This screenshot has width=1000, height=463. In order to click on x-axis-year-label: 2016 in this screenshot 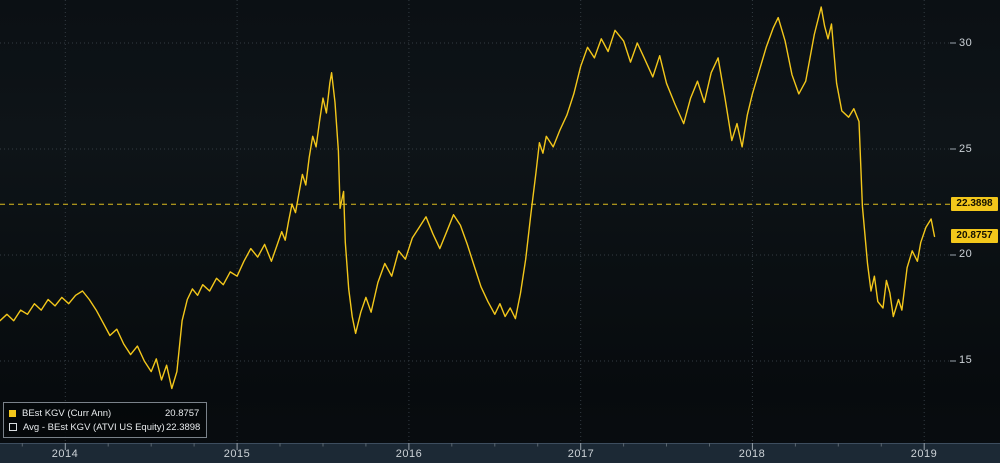, I will do `click(409, 454)`.